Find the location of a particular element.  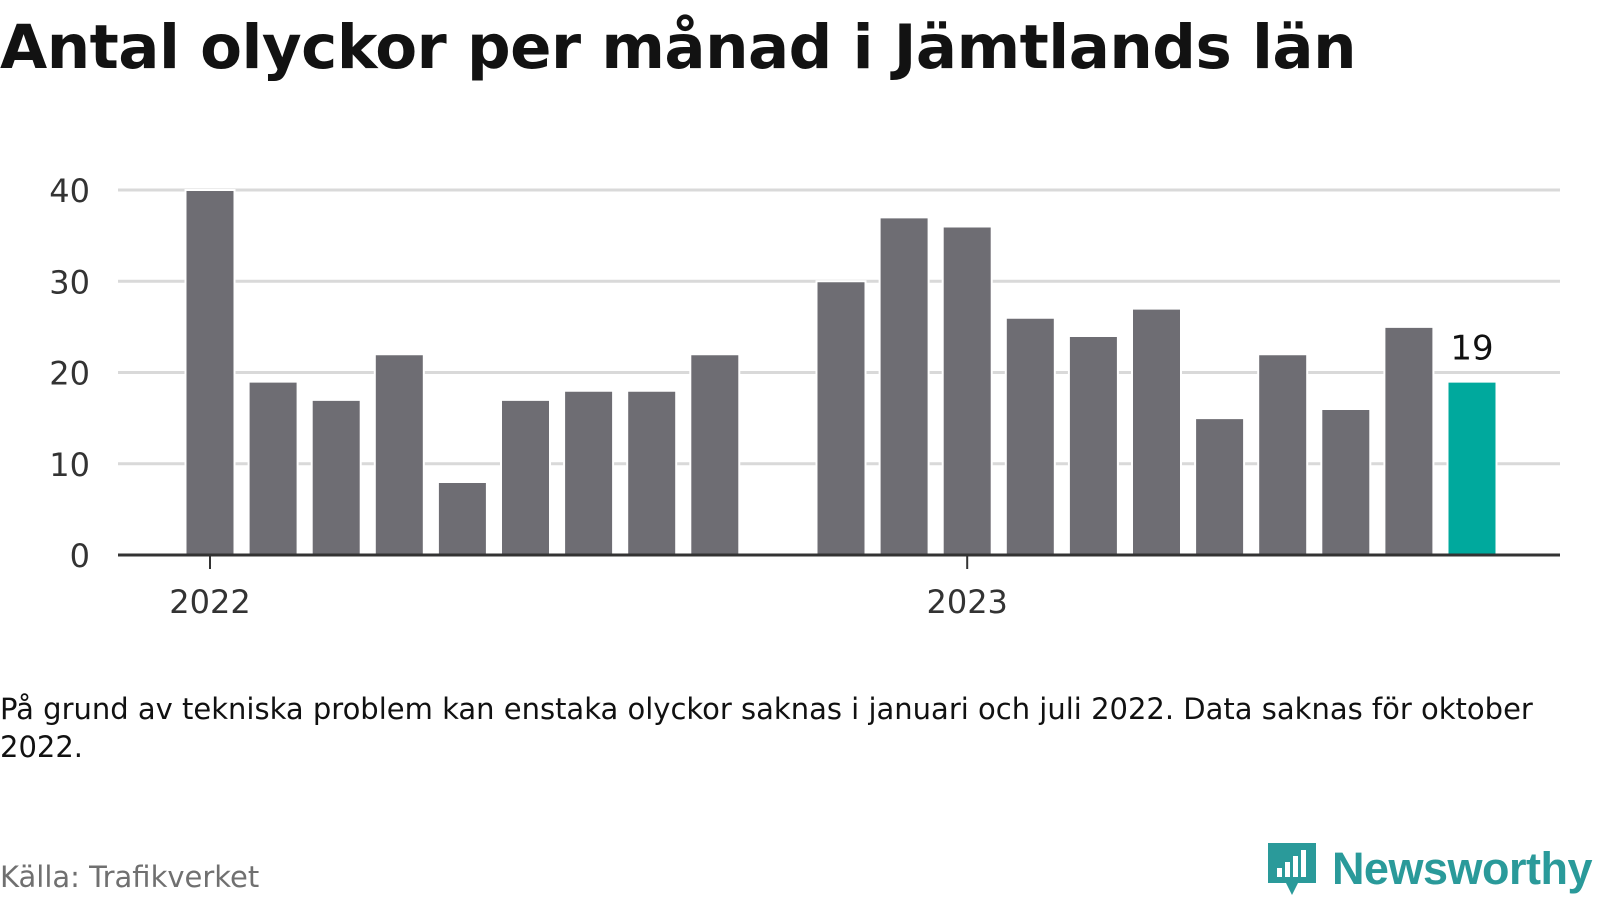

data-labels: 19 is located at coordinates (1471, 349).